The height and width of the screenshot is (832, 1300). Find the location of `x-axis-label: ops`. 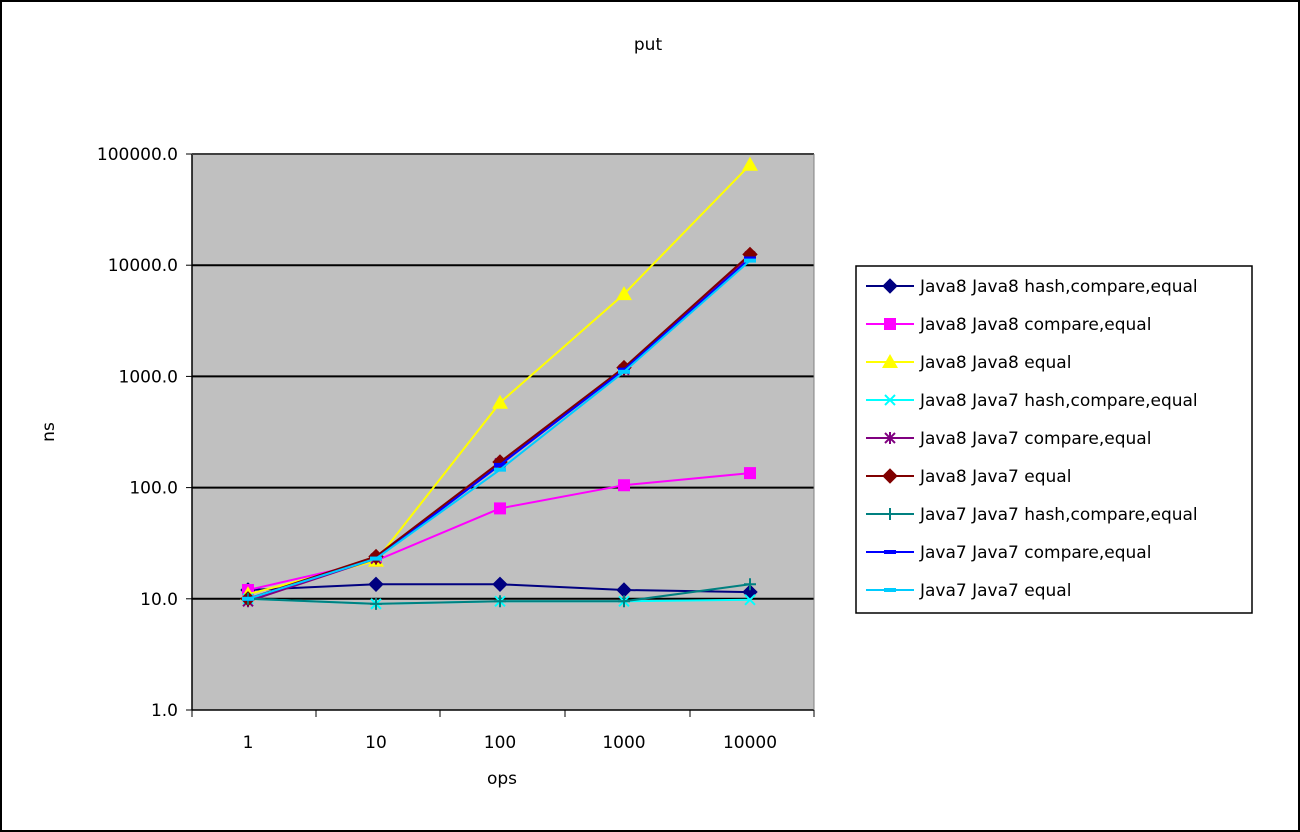

x-axis-label: ops is located at coordinates (502, 779).